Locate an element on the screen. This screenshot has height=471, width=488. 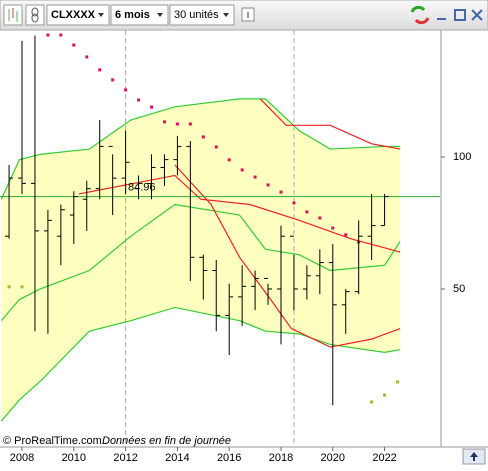
x-tick-label: 2008 is located at coordinates (22, 458).